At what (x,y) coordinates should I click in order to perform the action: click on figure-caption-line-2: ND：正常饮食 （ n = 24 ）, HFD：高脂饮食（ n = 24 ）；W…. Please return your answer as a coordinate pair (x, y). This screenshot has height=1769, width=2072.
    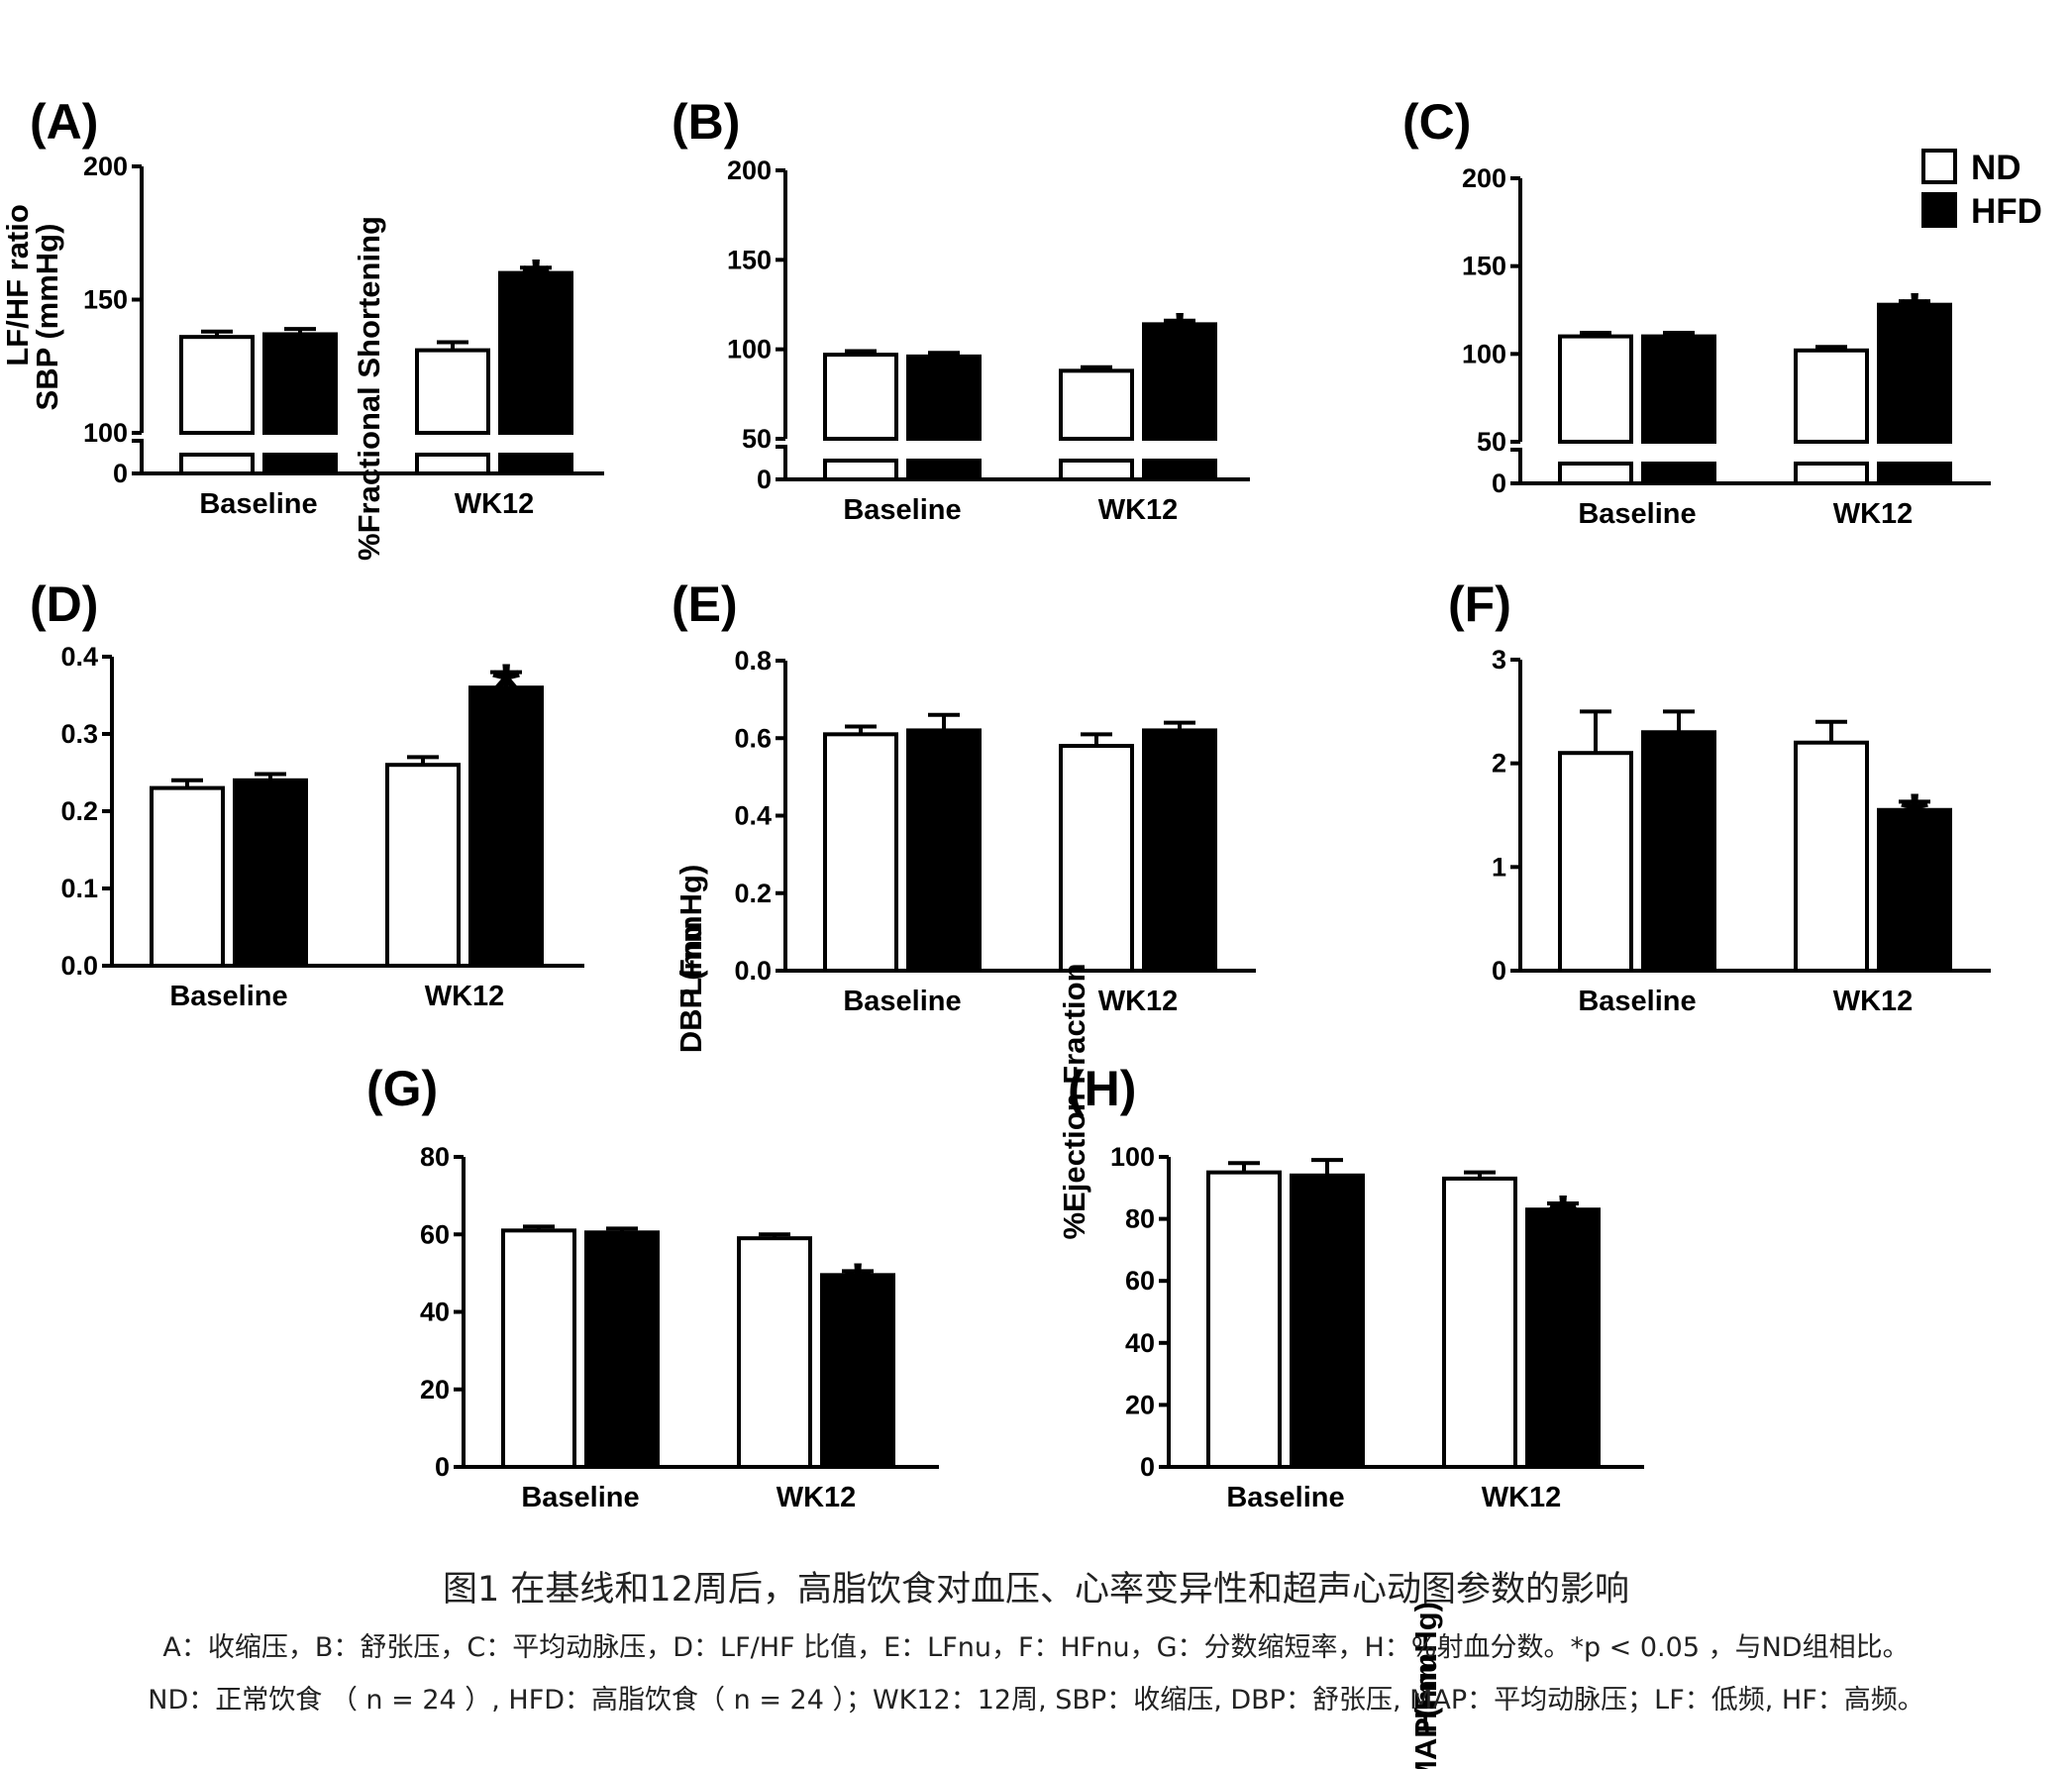
    Looking at the image, I should click on (1036, 1701).